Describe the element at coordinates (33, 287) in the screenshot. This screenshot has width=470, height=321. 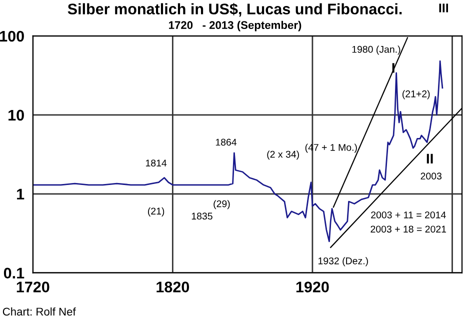
I see `x-tick-label: 1720` at that location.